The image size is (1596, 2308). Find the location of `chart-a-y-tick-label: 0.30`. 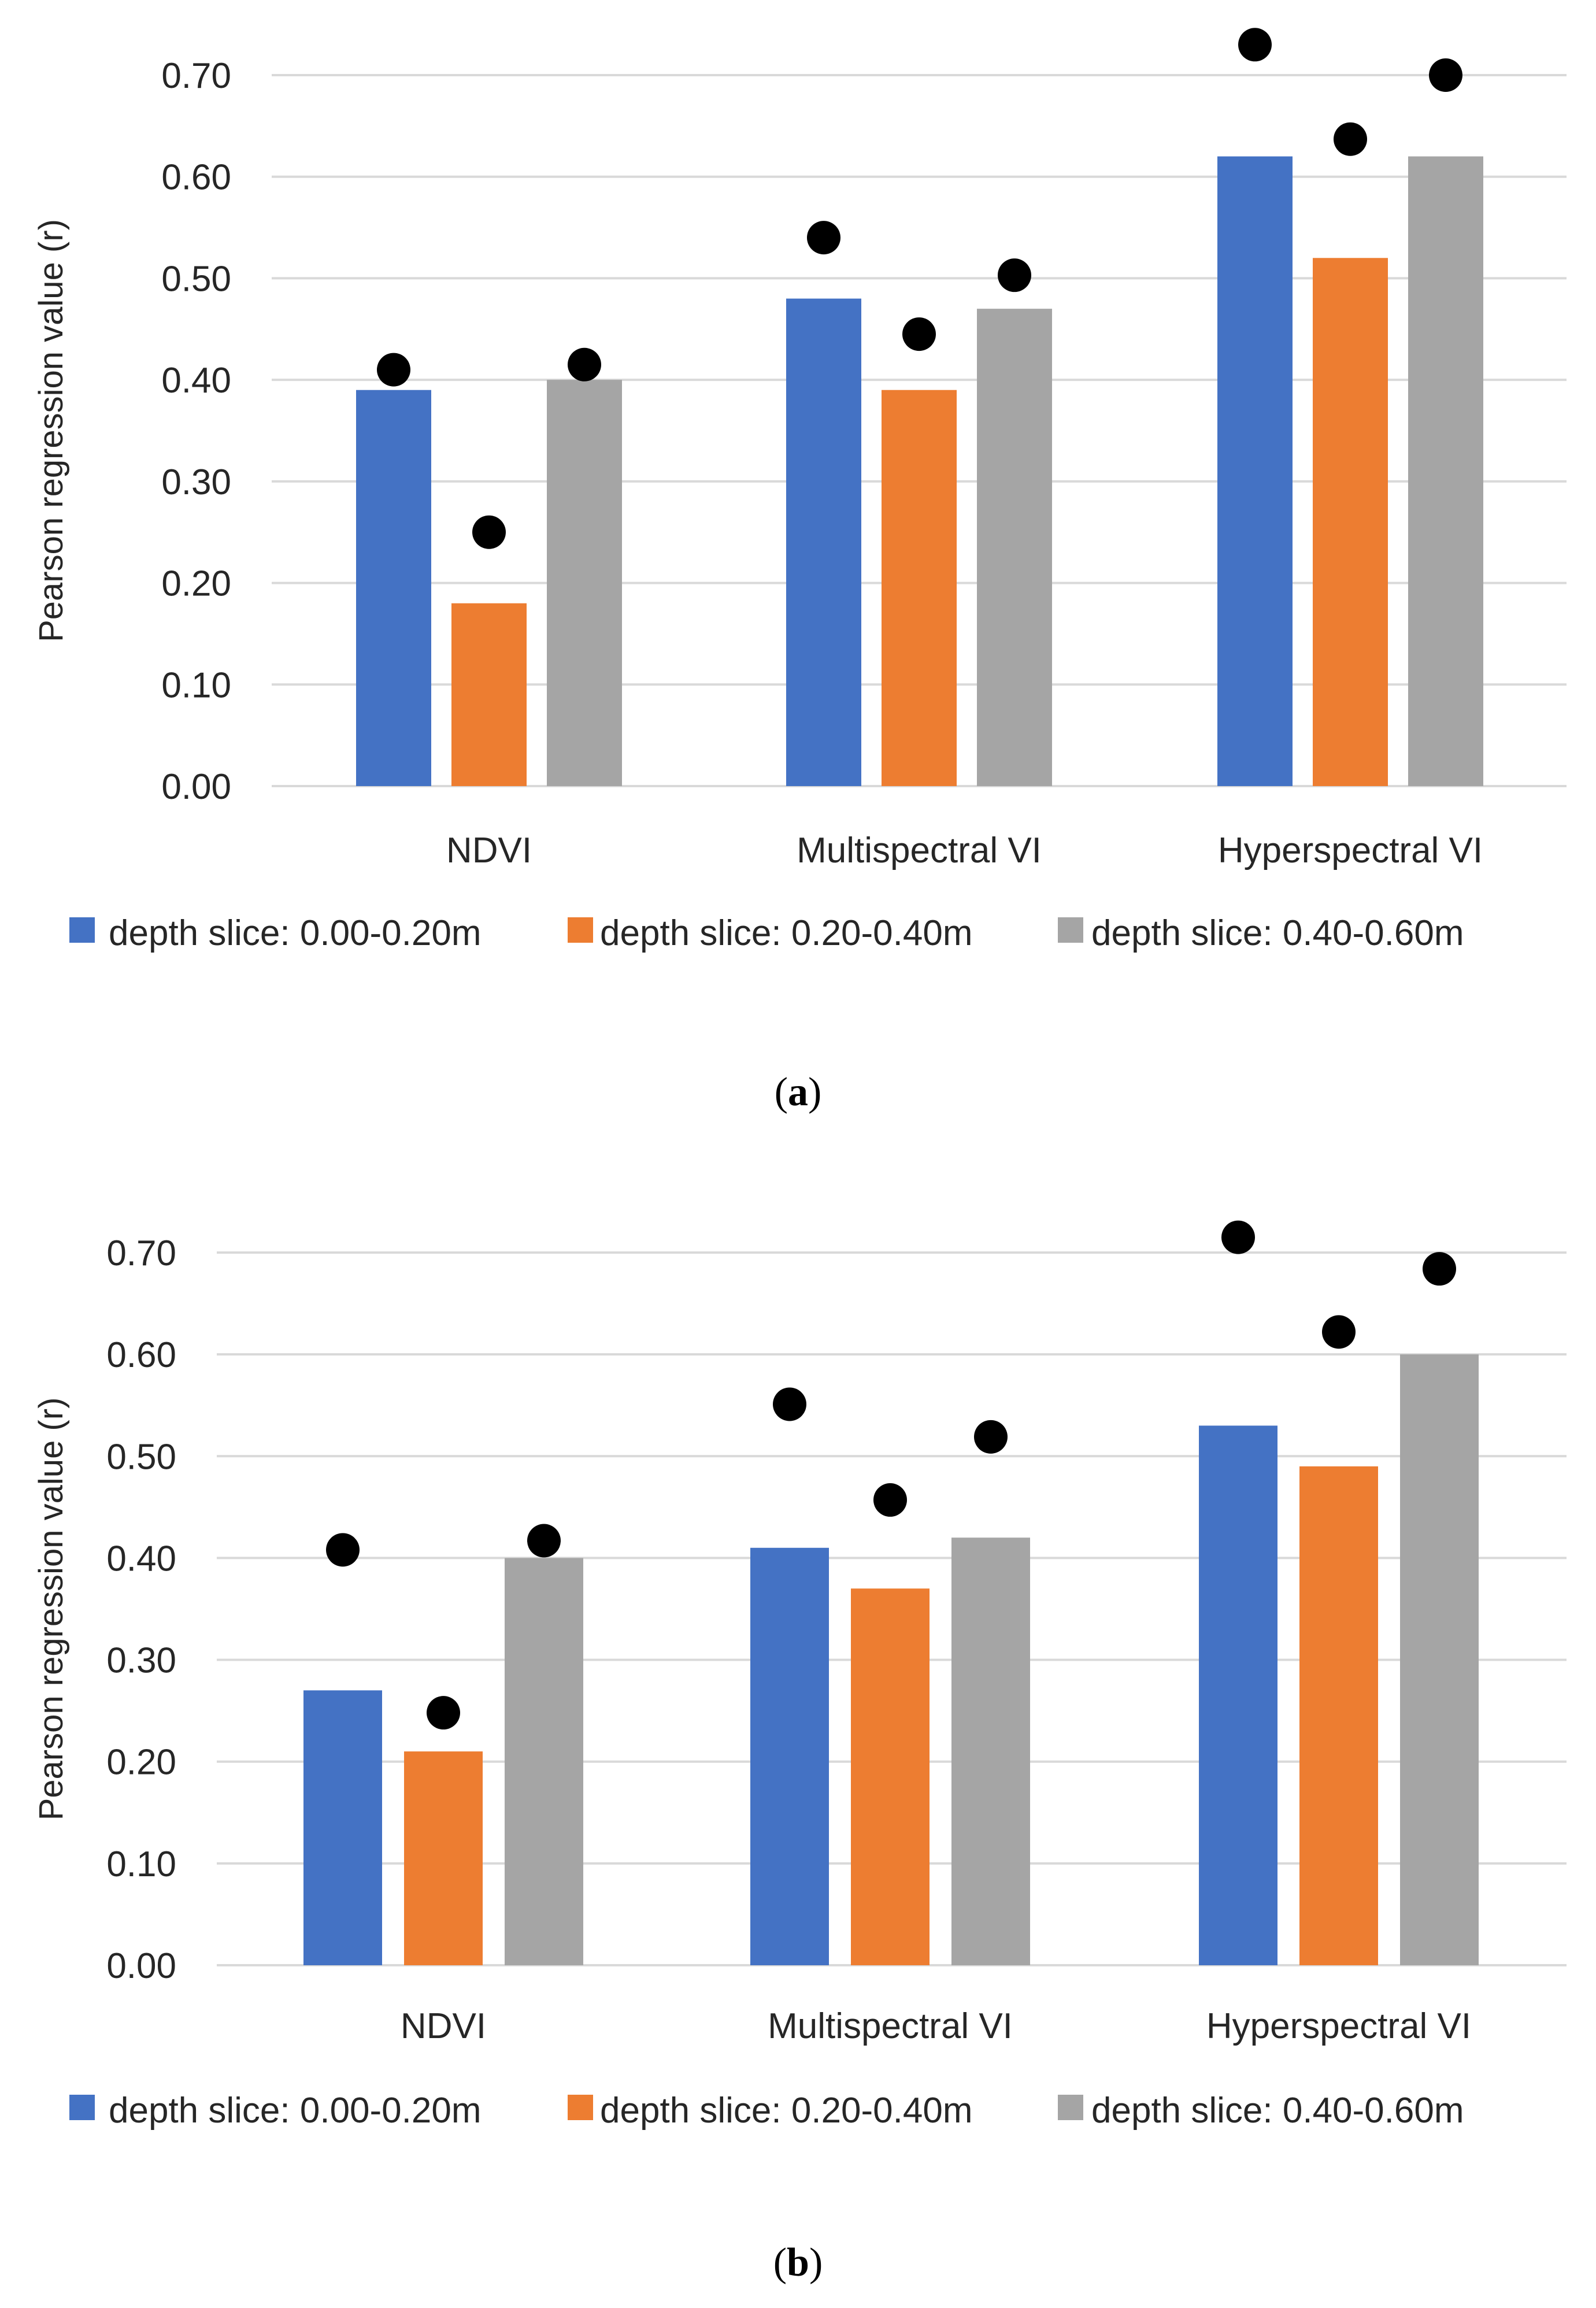

chart-a-y-tick-label: 0.30 is located at coordinates (196, 482).